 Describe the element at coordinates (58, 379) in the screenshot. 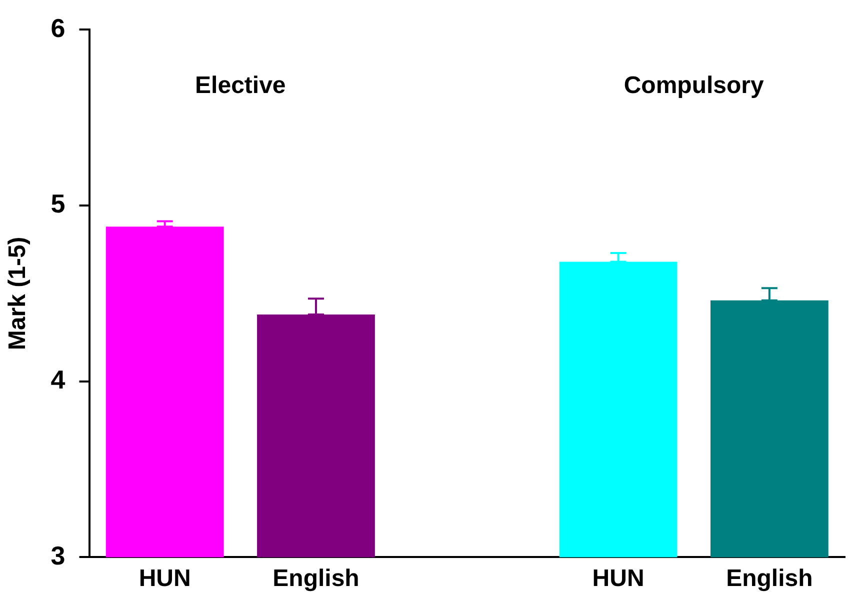

I see `y-tick-label: 4` at that location.